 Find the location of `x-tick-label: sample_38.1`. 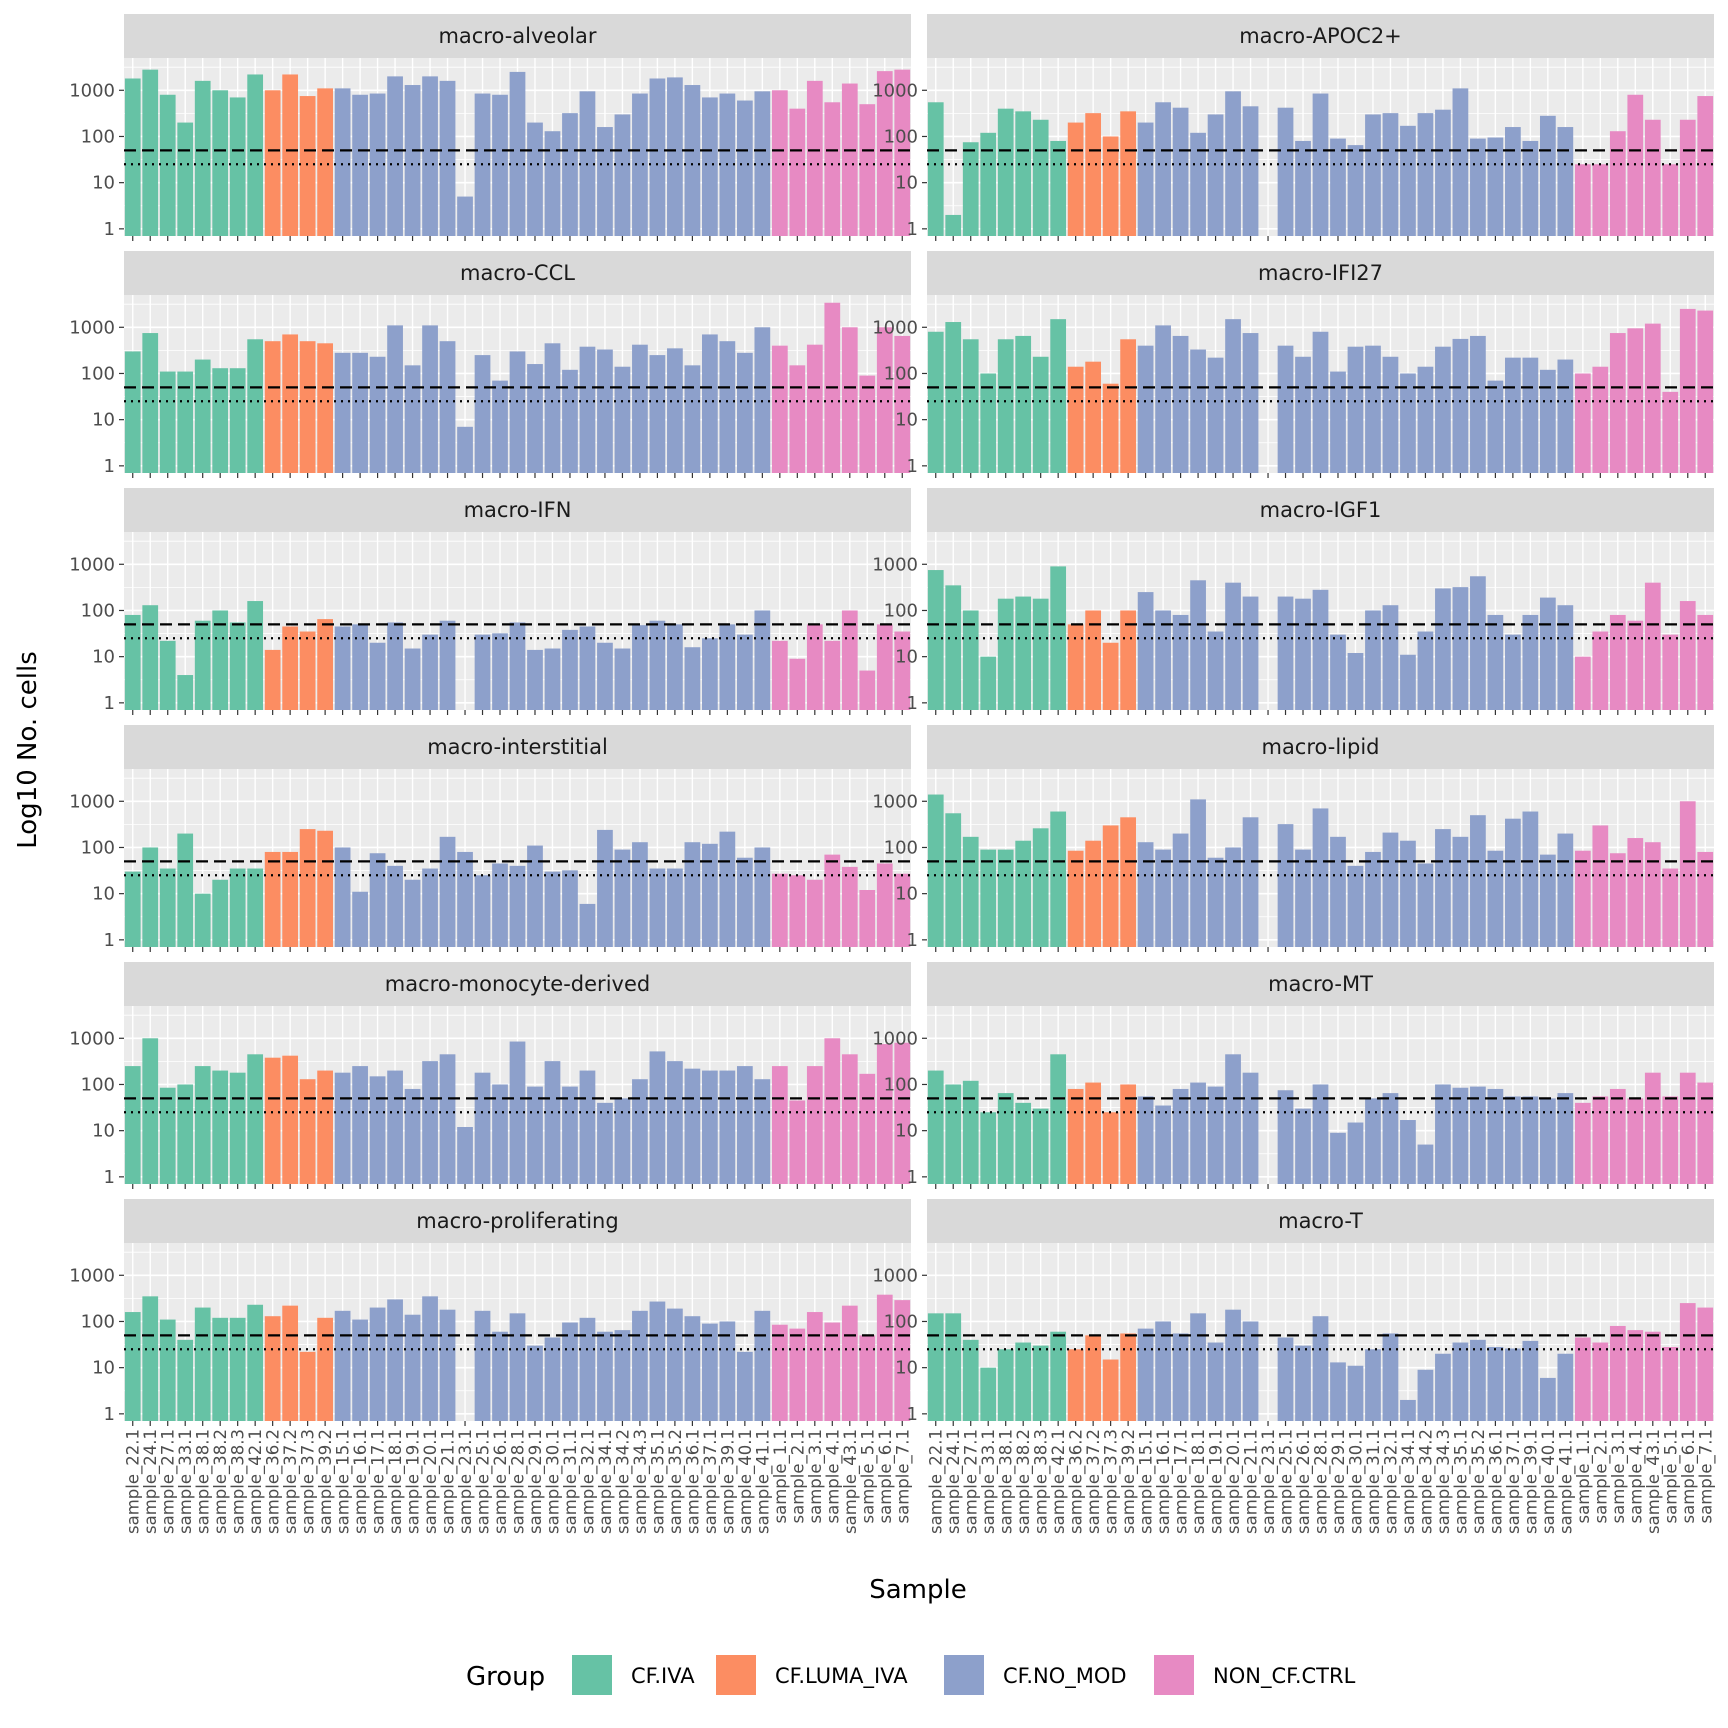

x-tick-label: sample_38.1 is located at coordinates (1007, 1481).